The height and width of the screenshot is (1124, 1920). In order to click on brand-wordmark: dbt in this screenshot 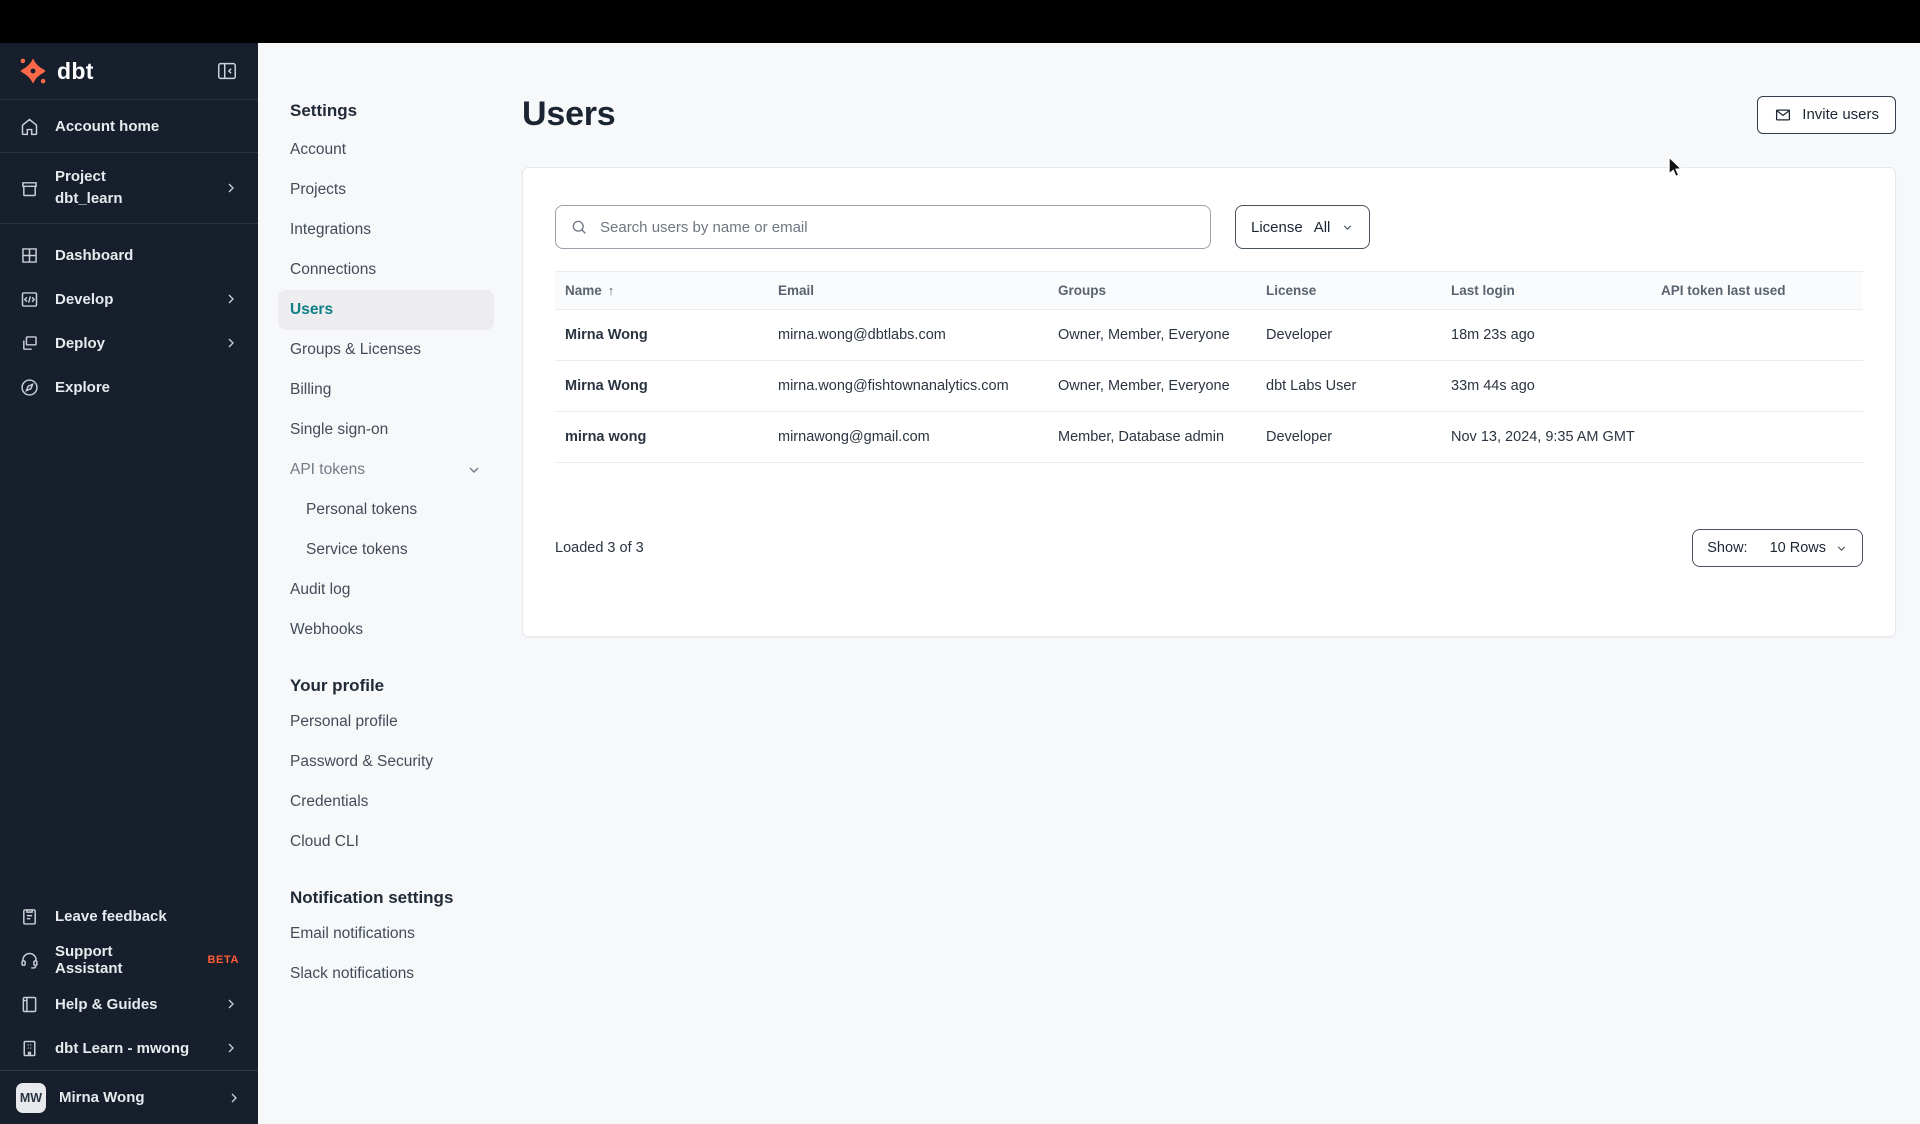, I will do `click(75, 70)`.